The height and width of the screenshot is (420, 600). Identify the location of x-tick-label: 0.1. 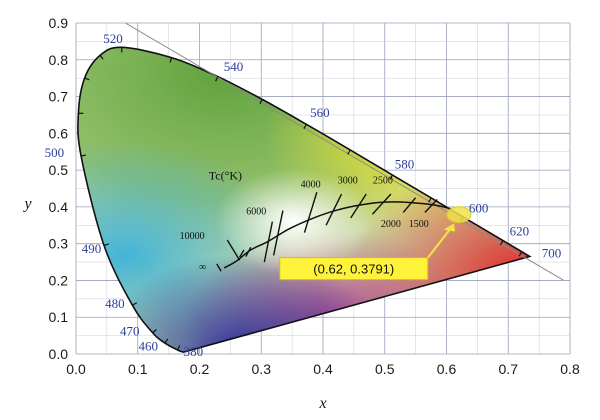
(138, 369).